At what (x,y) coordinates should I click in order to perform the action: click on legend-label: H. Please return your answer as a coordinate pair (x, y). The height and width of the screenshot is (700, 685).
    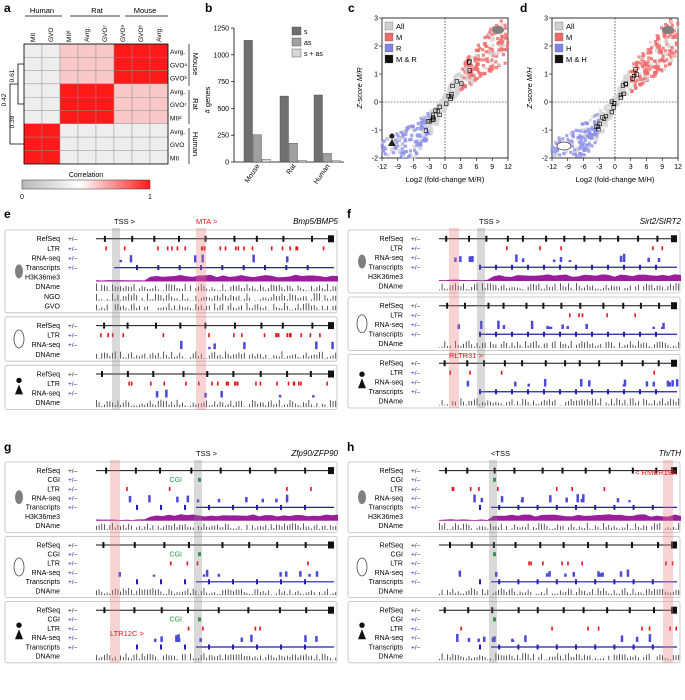
    Looking at the image, I should click on (568, 48).